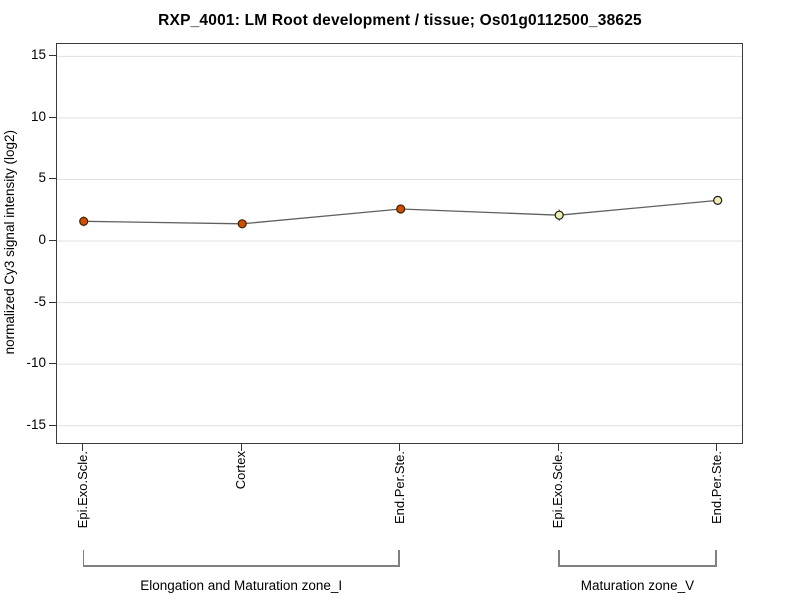 This screenshot has width=800, height=600. What do you see at coordinates (637, 585) in the screenshot?
I see `group-label: Maturation zone_V` at bounding box center [637, 585].